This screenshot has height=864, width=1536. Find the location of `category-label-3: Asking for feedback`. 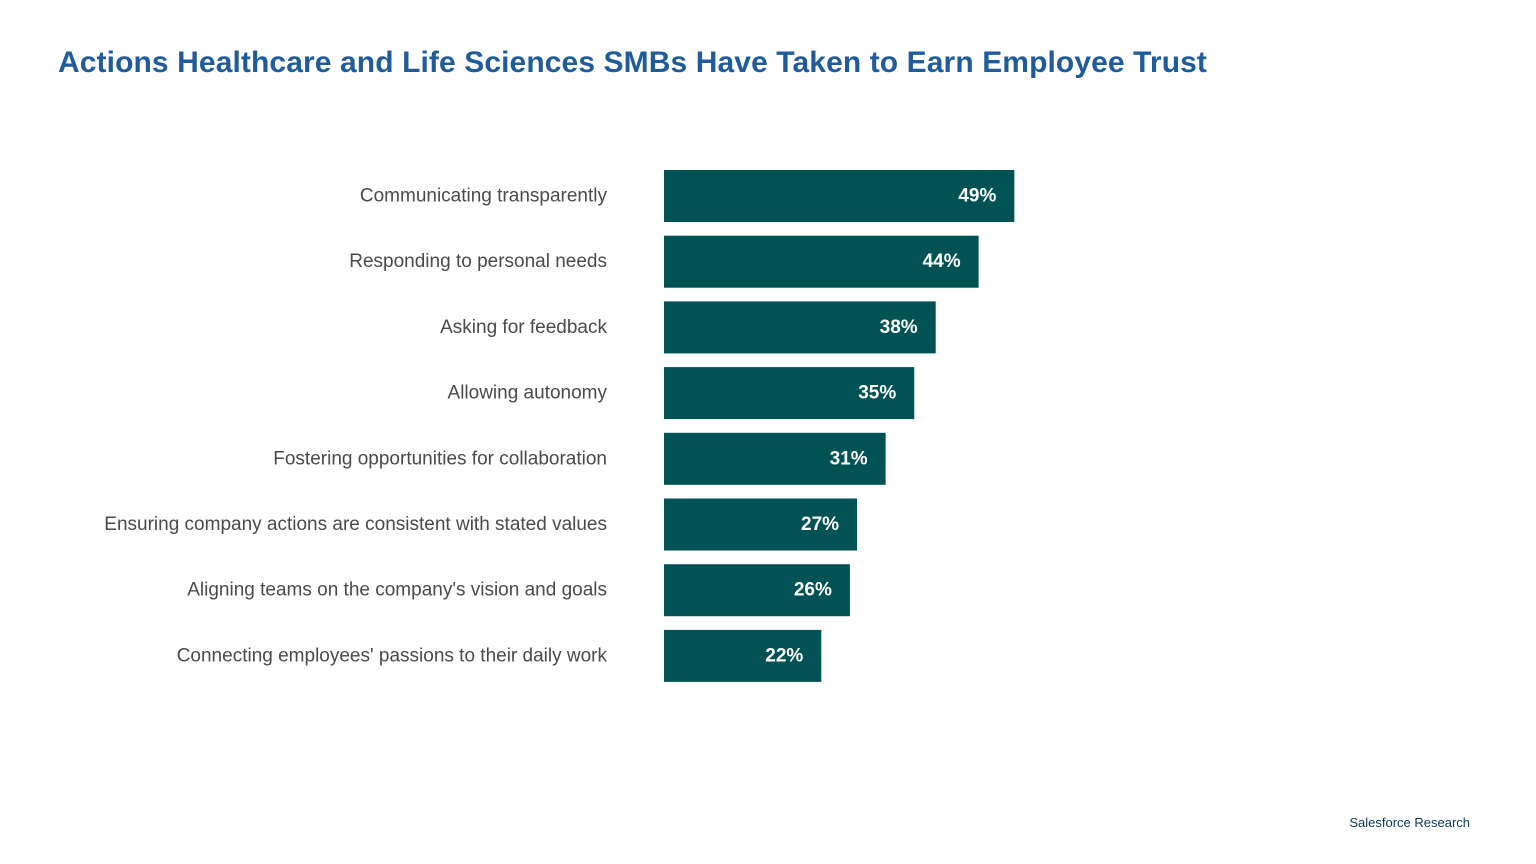

category-label-3: Asking for feedback is located at coordinates (523, 327).